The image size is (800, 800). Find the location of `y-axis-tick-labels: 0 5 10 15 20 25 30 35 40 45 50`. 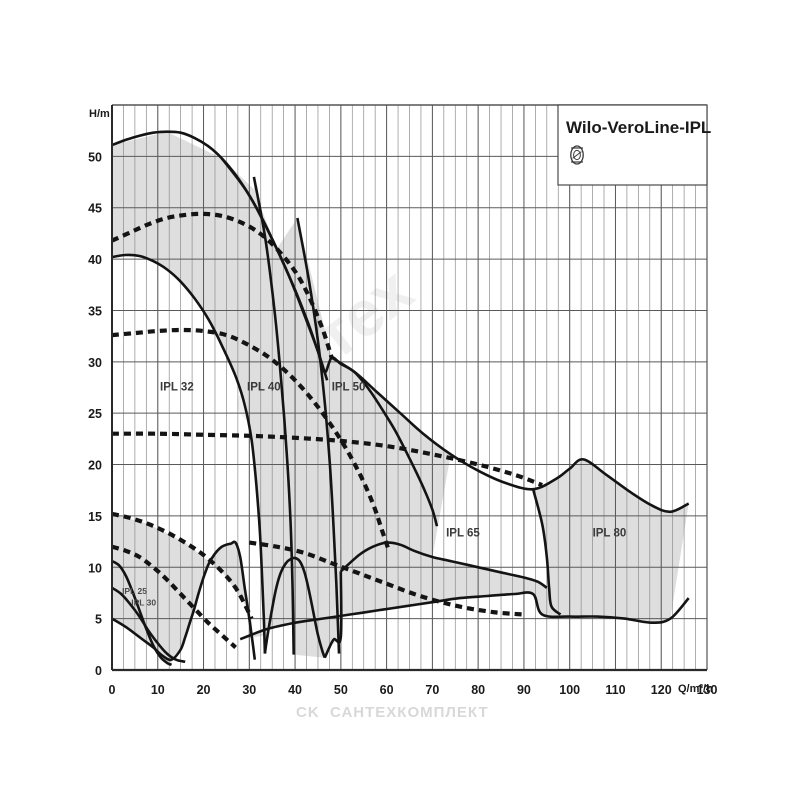

y-axis-tick-labels: 0 5 10 15 20 25 30 35 40 45 50 is located at coordinates (95, 414).